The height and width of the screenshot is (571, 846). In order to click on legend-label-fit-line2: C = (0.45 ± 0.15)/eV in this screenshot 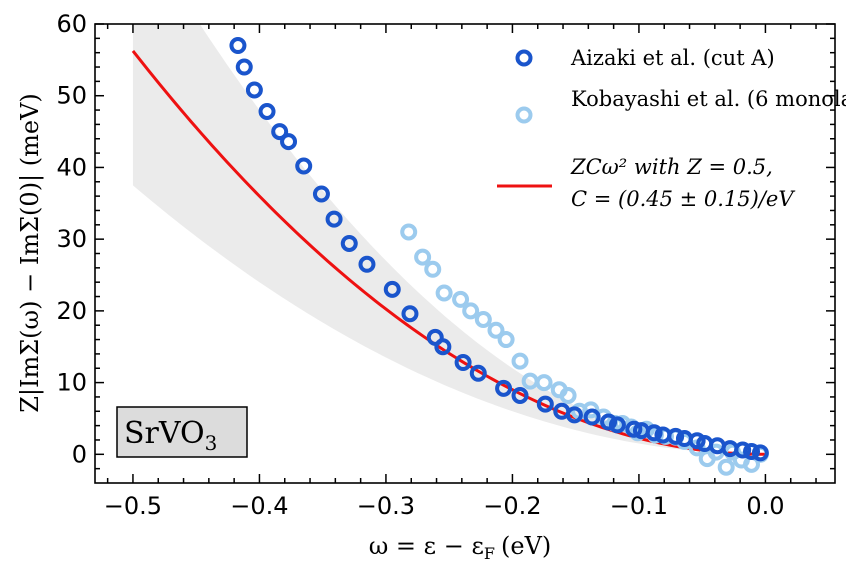, I will do `click(683, 199)`.